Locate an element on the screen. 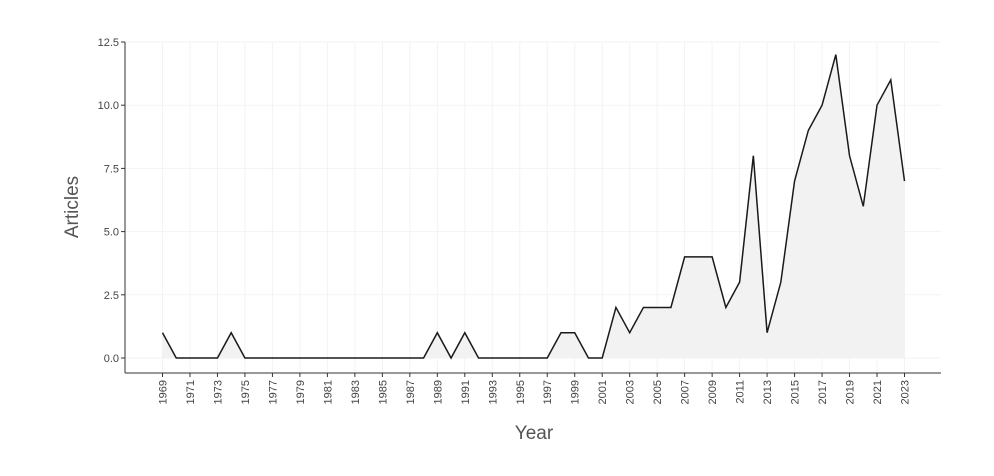 Image resolution: width=994 pixels, height=476 pixels. x-tick-label: 1997 is located at coordinates (548, 392).